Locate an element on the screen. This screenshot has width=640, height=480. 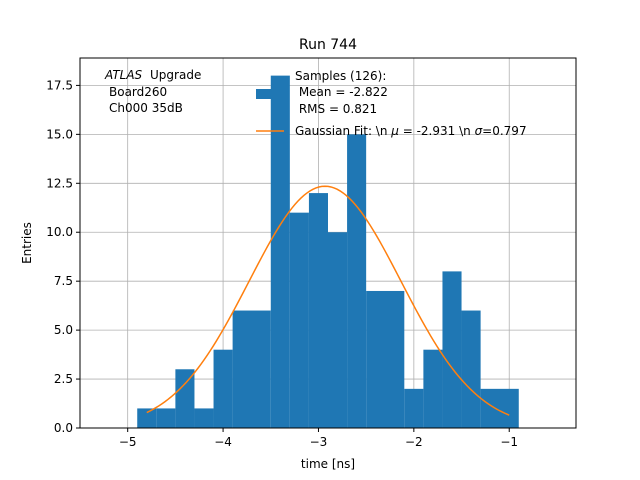
y-axis-ticks: 0.0 2.5 5.0 7.5 10.0 12.5 15.0 17.5 is located at coordinates (63, 256).